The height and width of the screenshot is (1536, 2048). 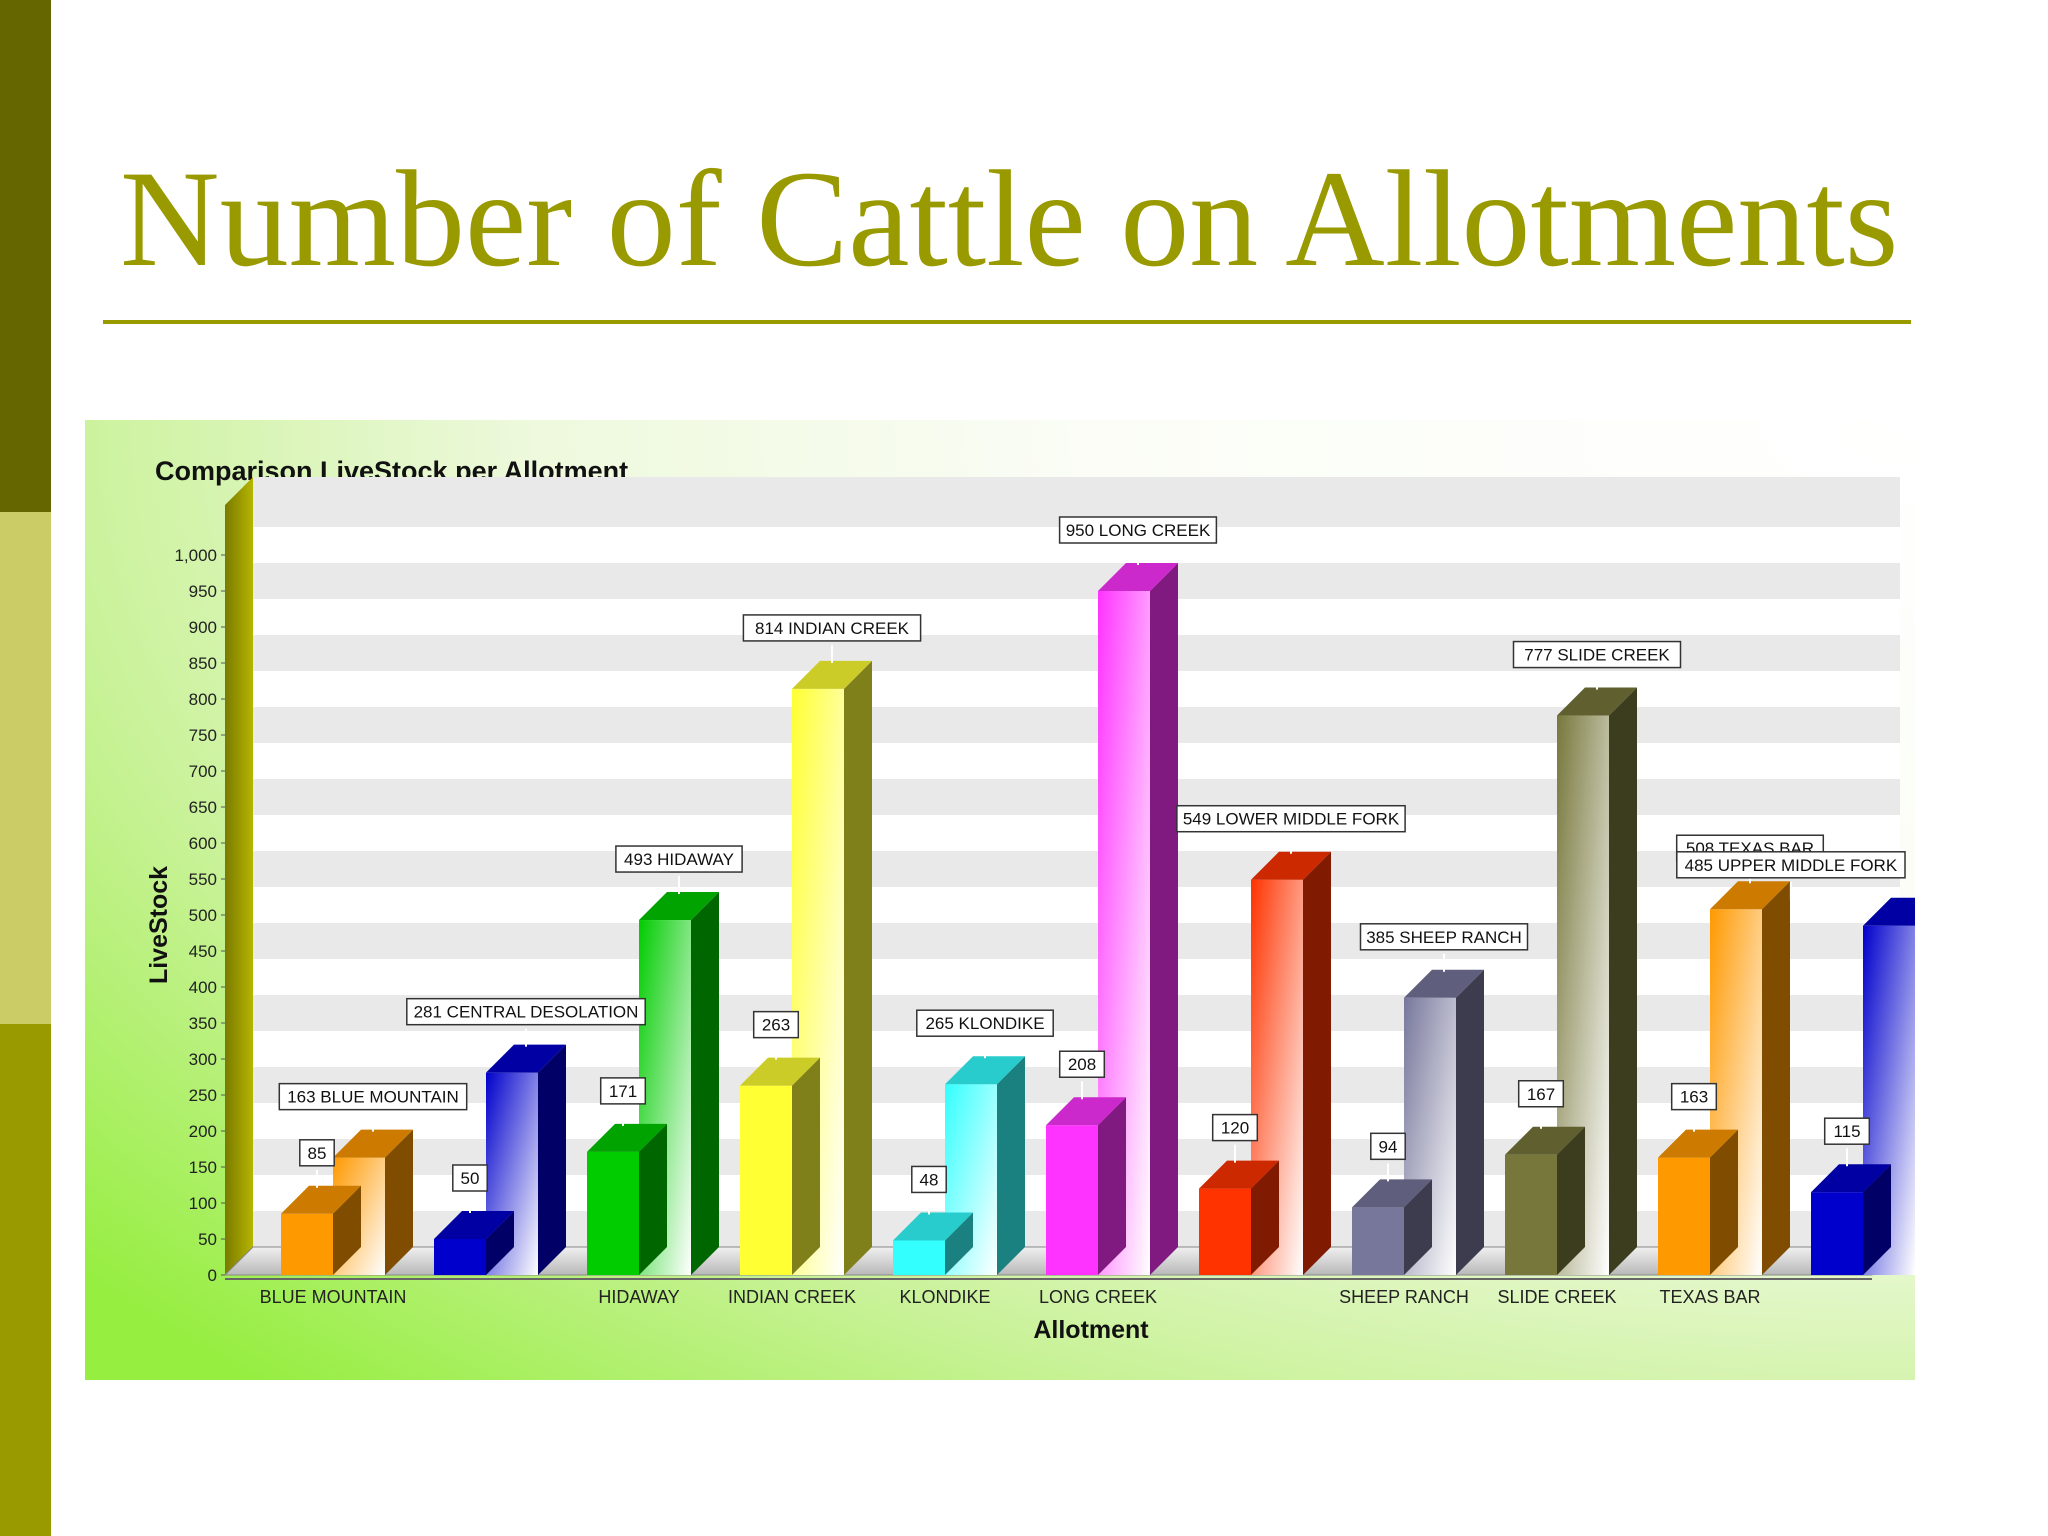 What do you see at coordinates (203, 951) in the screenshot?
I see `y-tick-label: 450` at bounding box center [203, 951].